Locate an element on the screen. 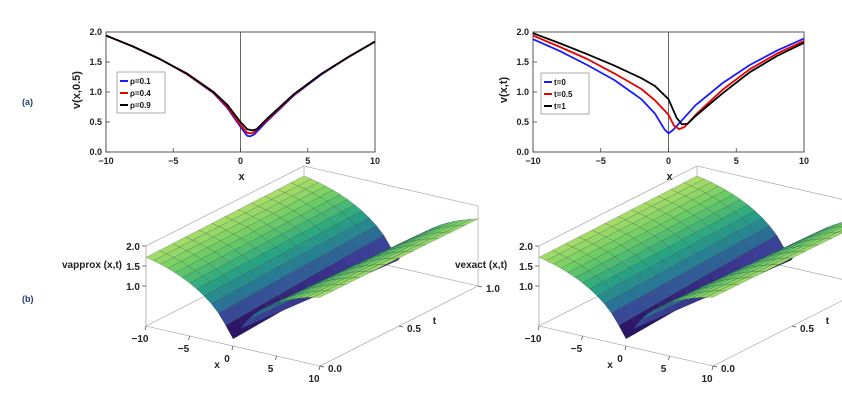  panel-label-b: (b) is located at coordinates (28, 299).